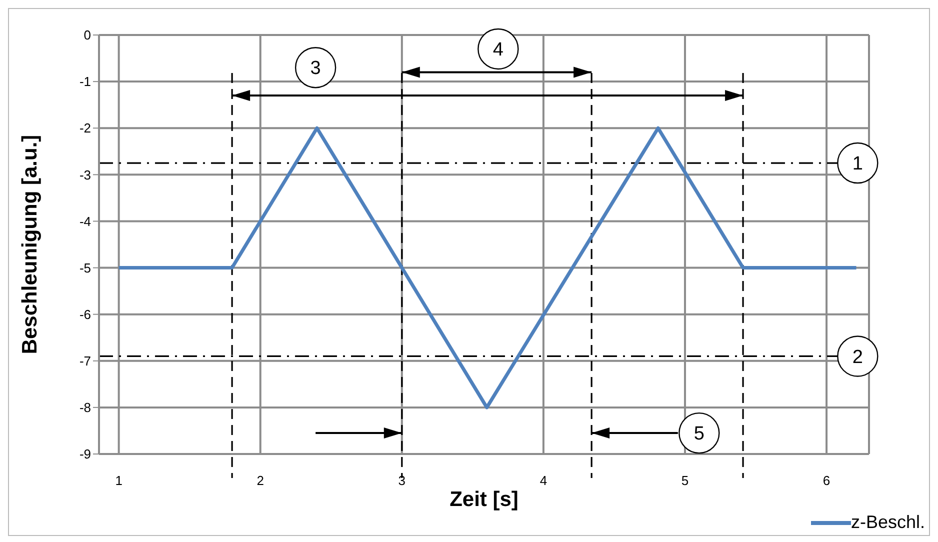 This screenshot has height=542, width=938. I want to click on y-tick-label: 0, so click(87, 35).